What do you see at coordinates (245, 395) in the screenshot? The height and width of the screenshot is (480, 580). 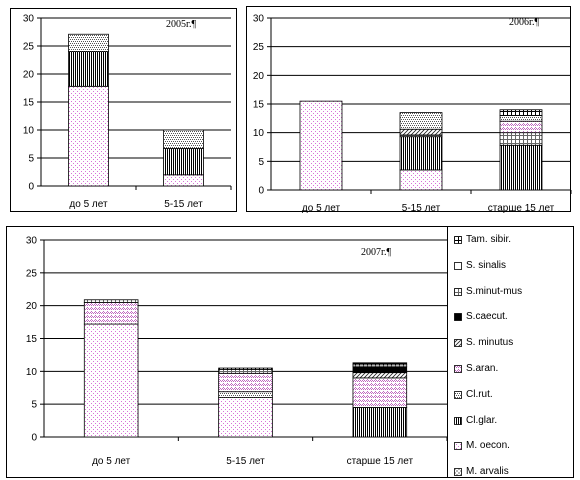 I see `chart-2-bar-segment-cl-rut` at bounding box center [245, 395].